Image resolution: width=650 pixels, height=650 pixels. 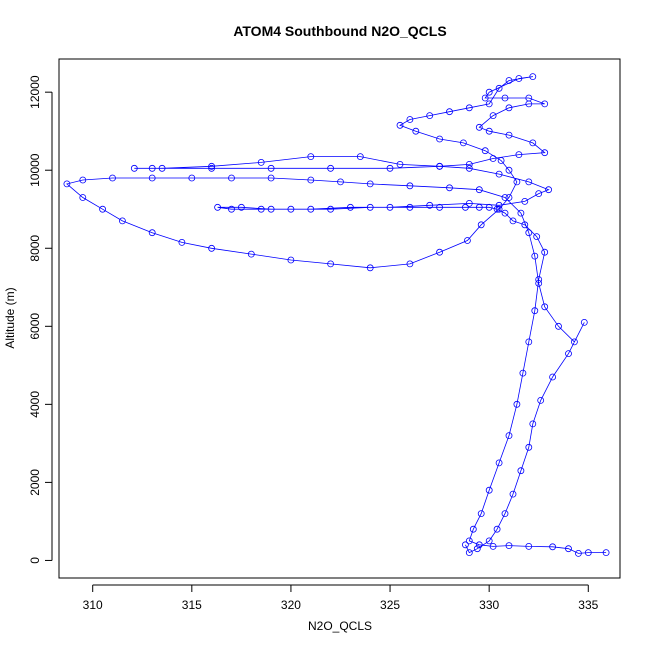 I want to click on y-tick-label: 8000, so click(x=35, y=248).